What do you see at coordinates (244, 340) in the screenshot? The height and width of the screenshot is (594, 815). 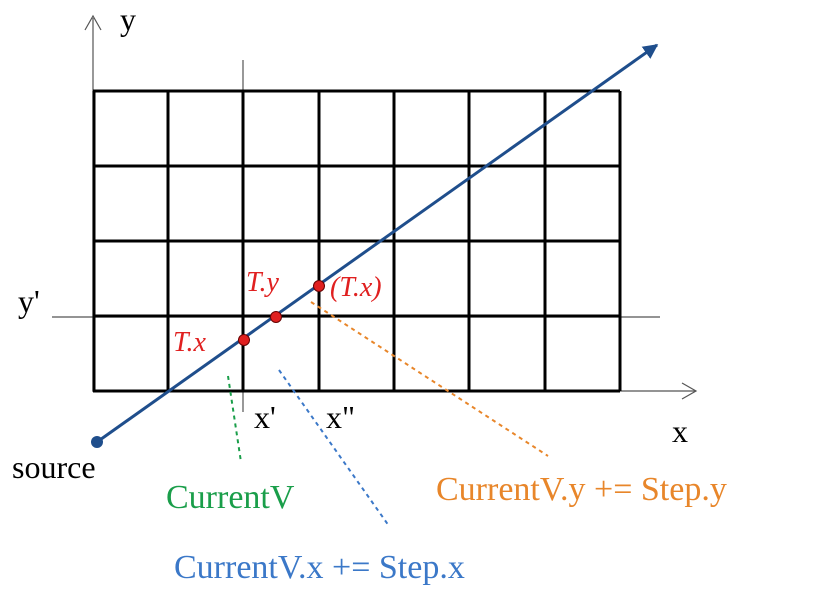 I see `tx-point` at bounding box center [244, 340].